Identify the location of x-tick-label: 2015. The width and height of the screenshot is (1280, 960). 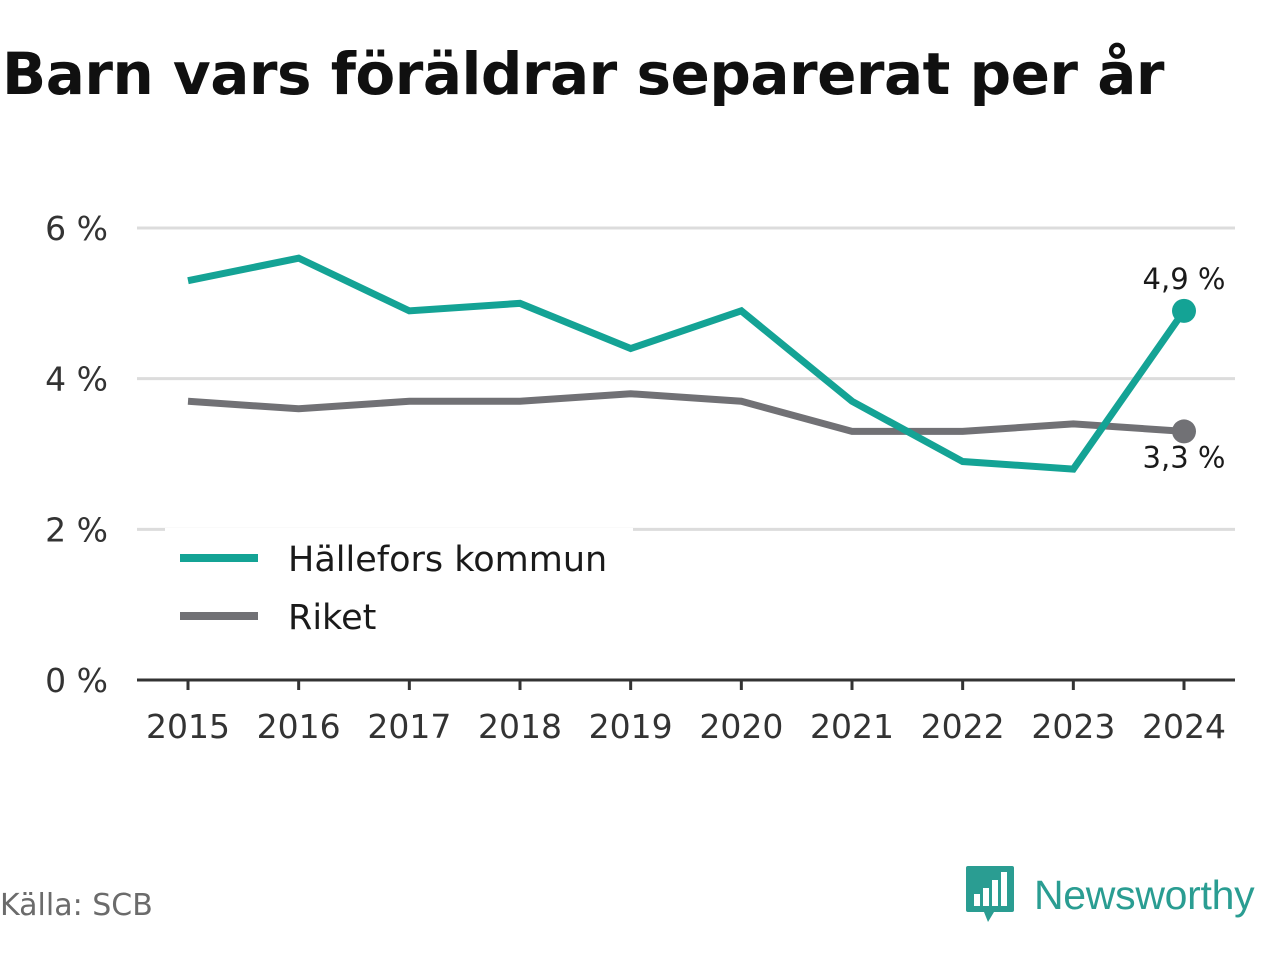
(188, 726).